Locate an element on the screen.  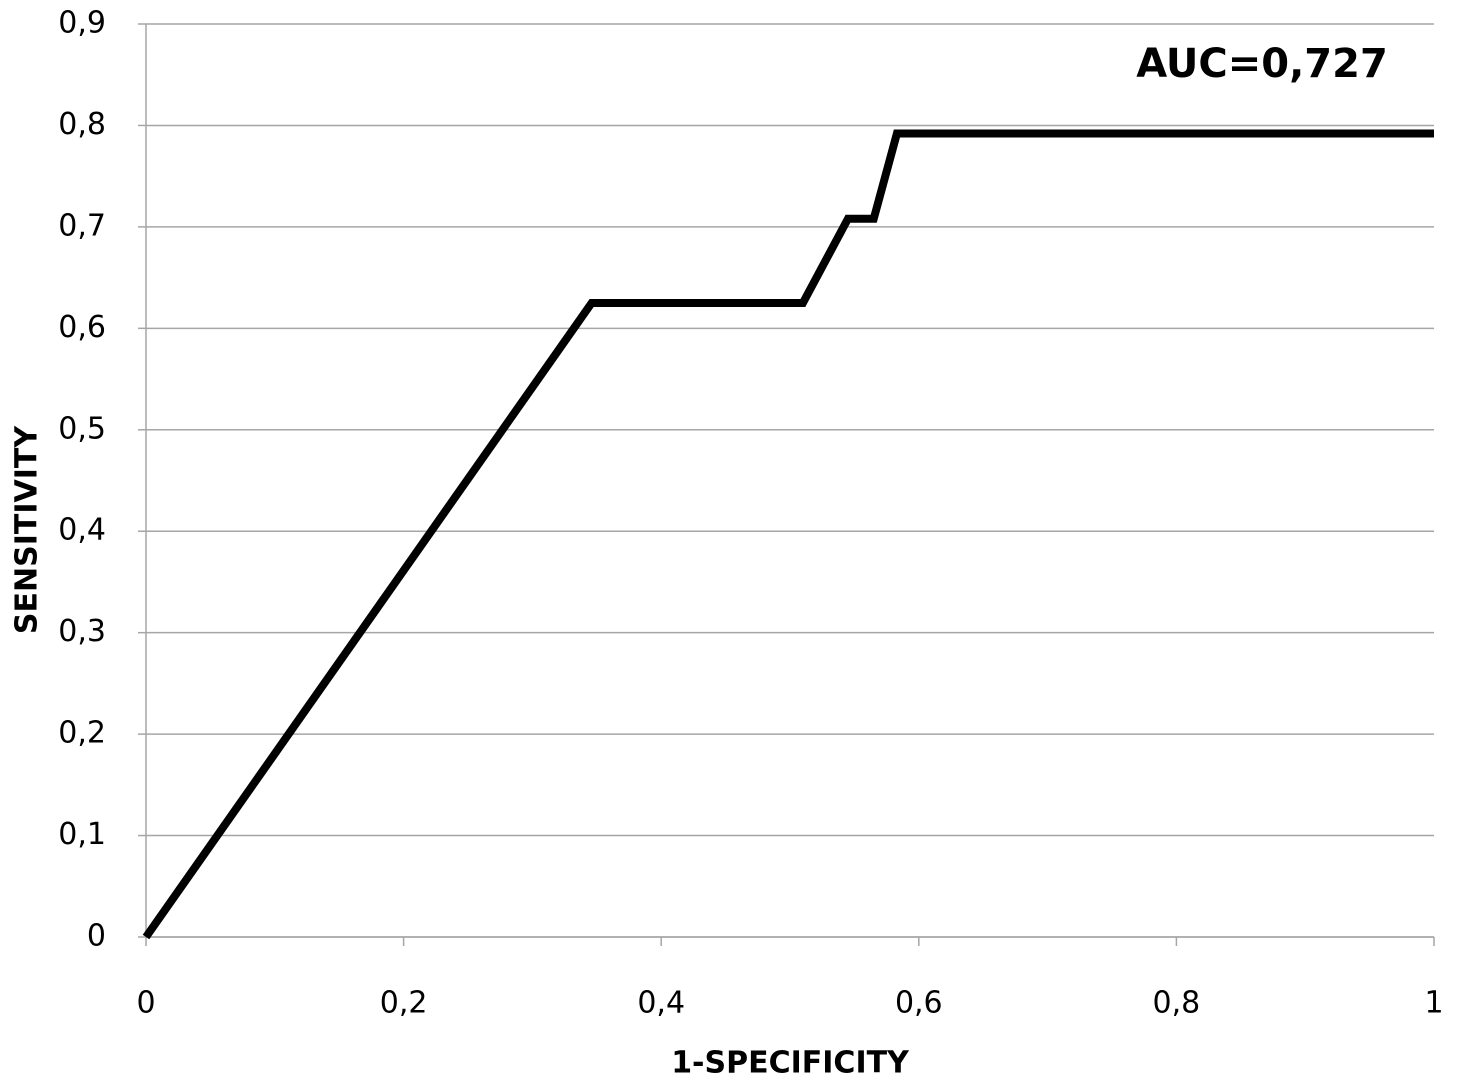
y-tick-label: 0,8 is located at coordinates (82, 124).